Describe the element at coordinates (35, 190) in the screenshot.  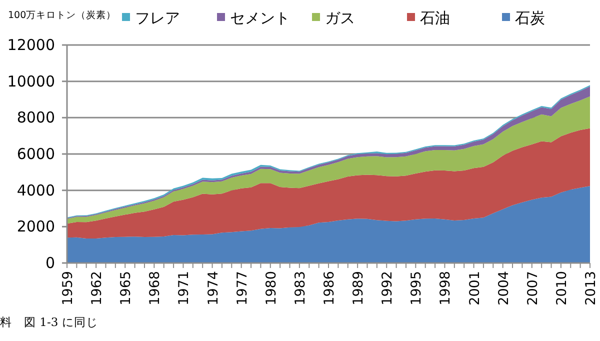
I see `y-tick-label: 4000` at that location.